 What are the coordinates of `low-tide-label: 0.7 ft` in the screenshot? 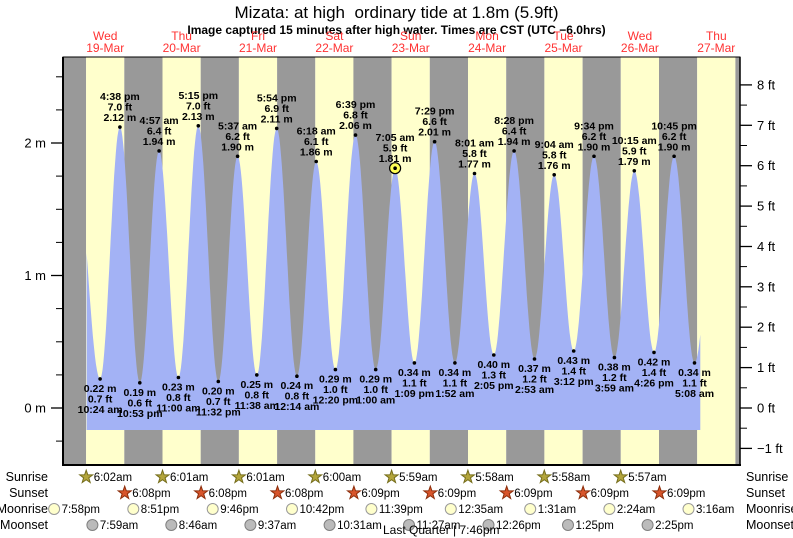 It's located at (218, 402).